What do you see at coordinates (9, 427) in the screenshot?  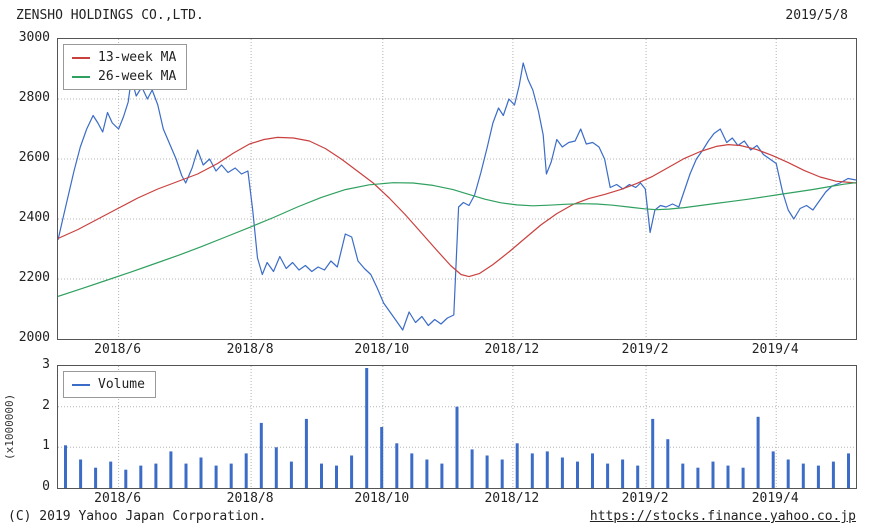 I see `volume-unit-label: (x1000000)` at bounding box center [9, 427].